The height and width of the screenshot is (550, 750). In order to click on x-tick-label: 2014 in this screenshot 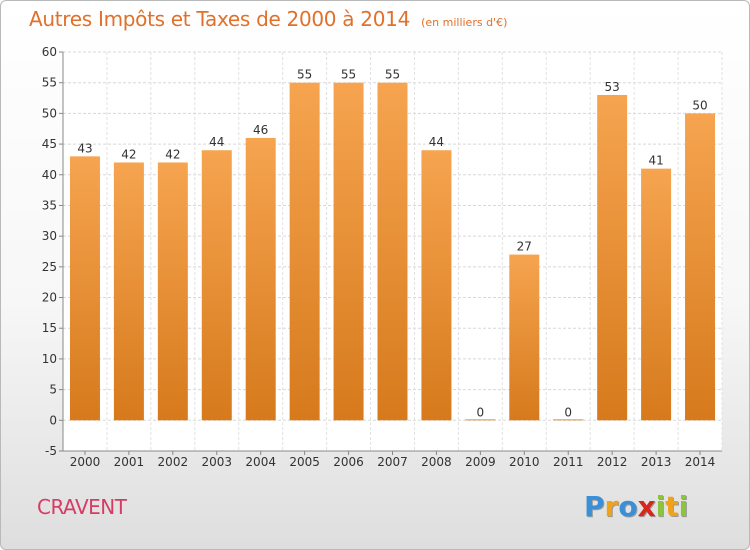, I will do `click(700, 462)`.